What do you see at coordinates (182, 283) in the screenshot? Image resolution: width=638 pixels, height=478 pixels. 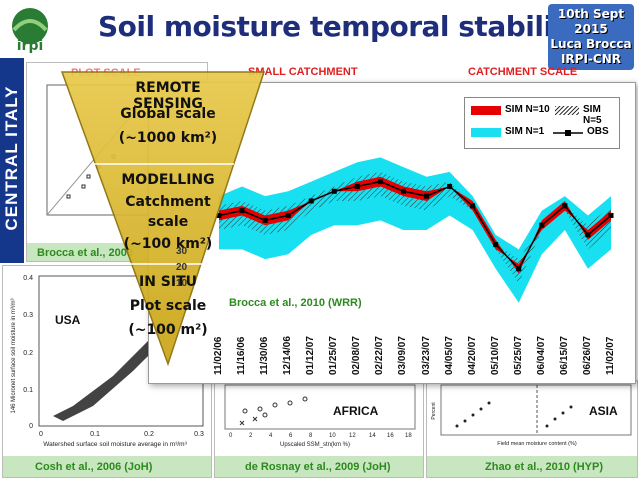 I see `main-ytick: 10` at bounding box center [182, 283].